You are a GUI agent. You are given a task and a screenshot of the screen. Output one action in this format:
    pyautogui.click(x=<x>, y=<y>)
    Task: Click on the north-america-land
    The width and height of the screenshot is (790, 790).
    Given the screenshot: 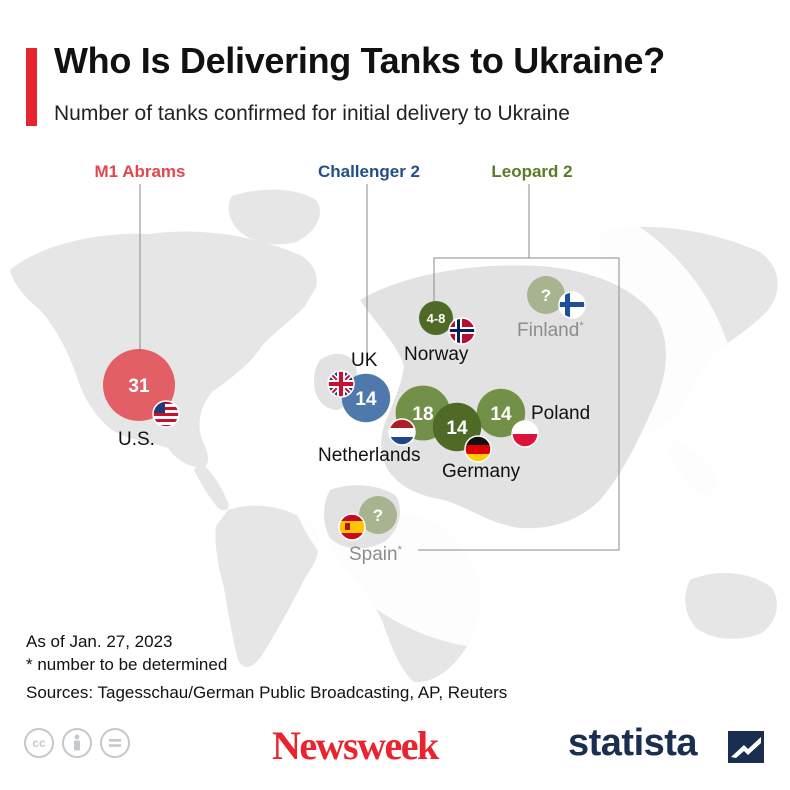 What is the action you would take?
    pyautogui.click(x=163, y=349)
    